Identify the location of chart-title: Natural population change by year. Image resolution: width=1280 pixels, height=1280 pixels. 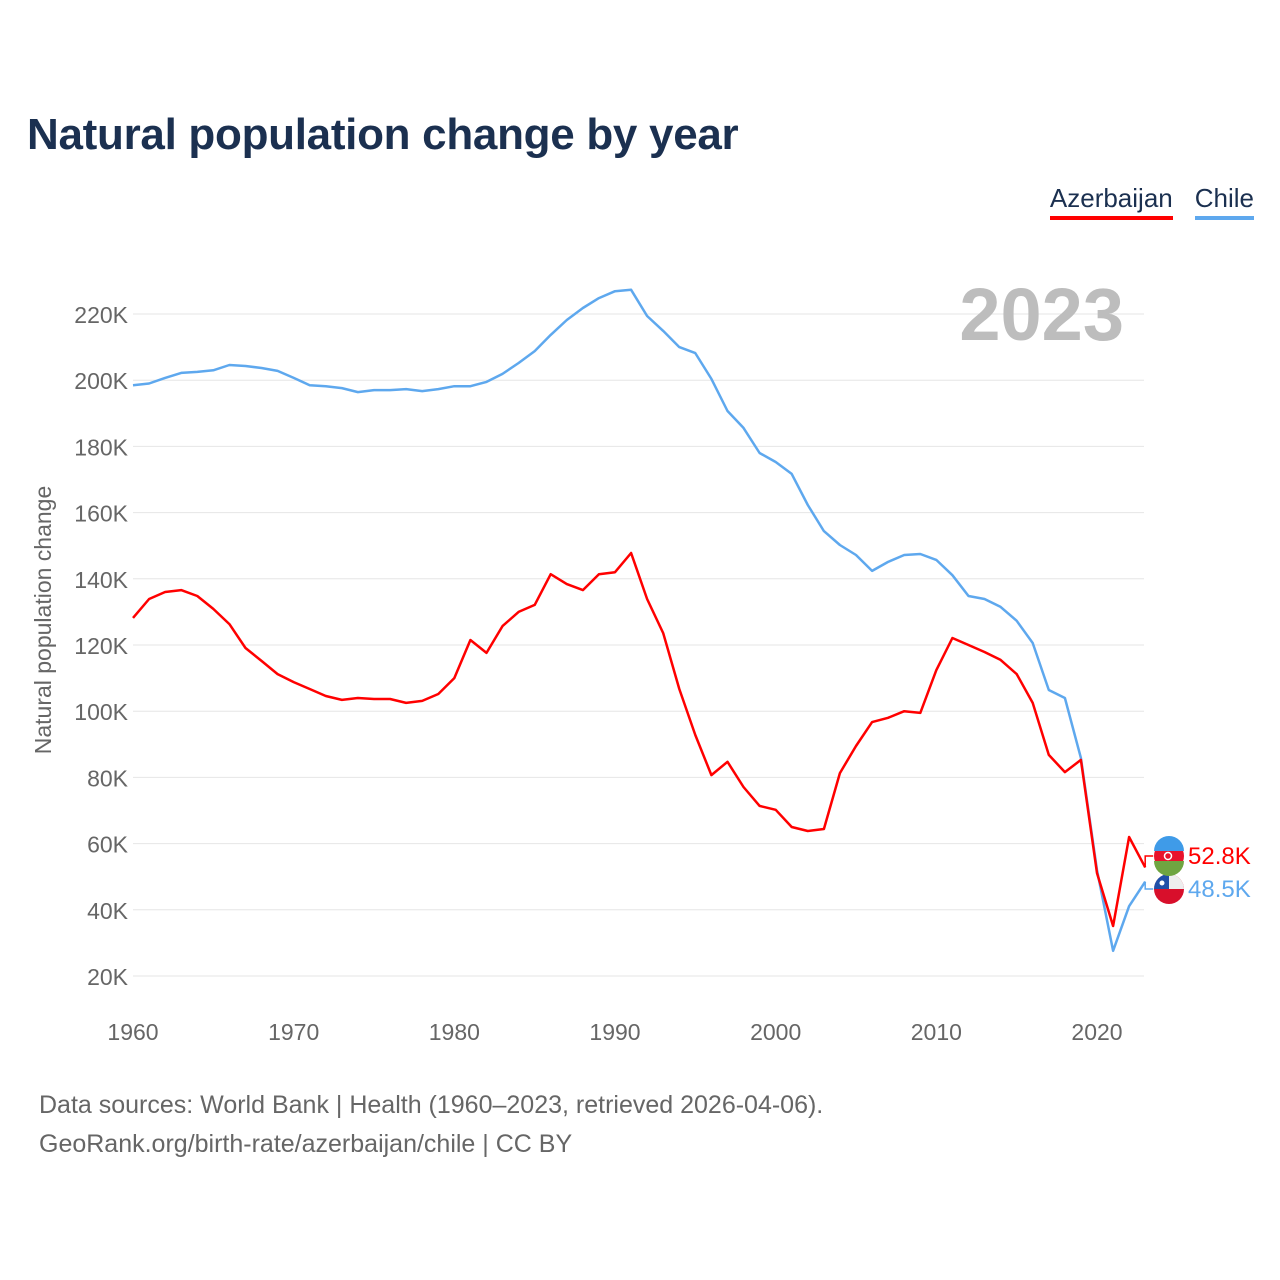
(383, 134).